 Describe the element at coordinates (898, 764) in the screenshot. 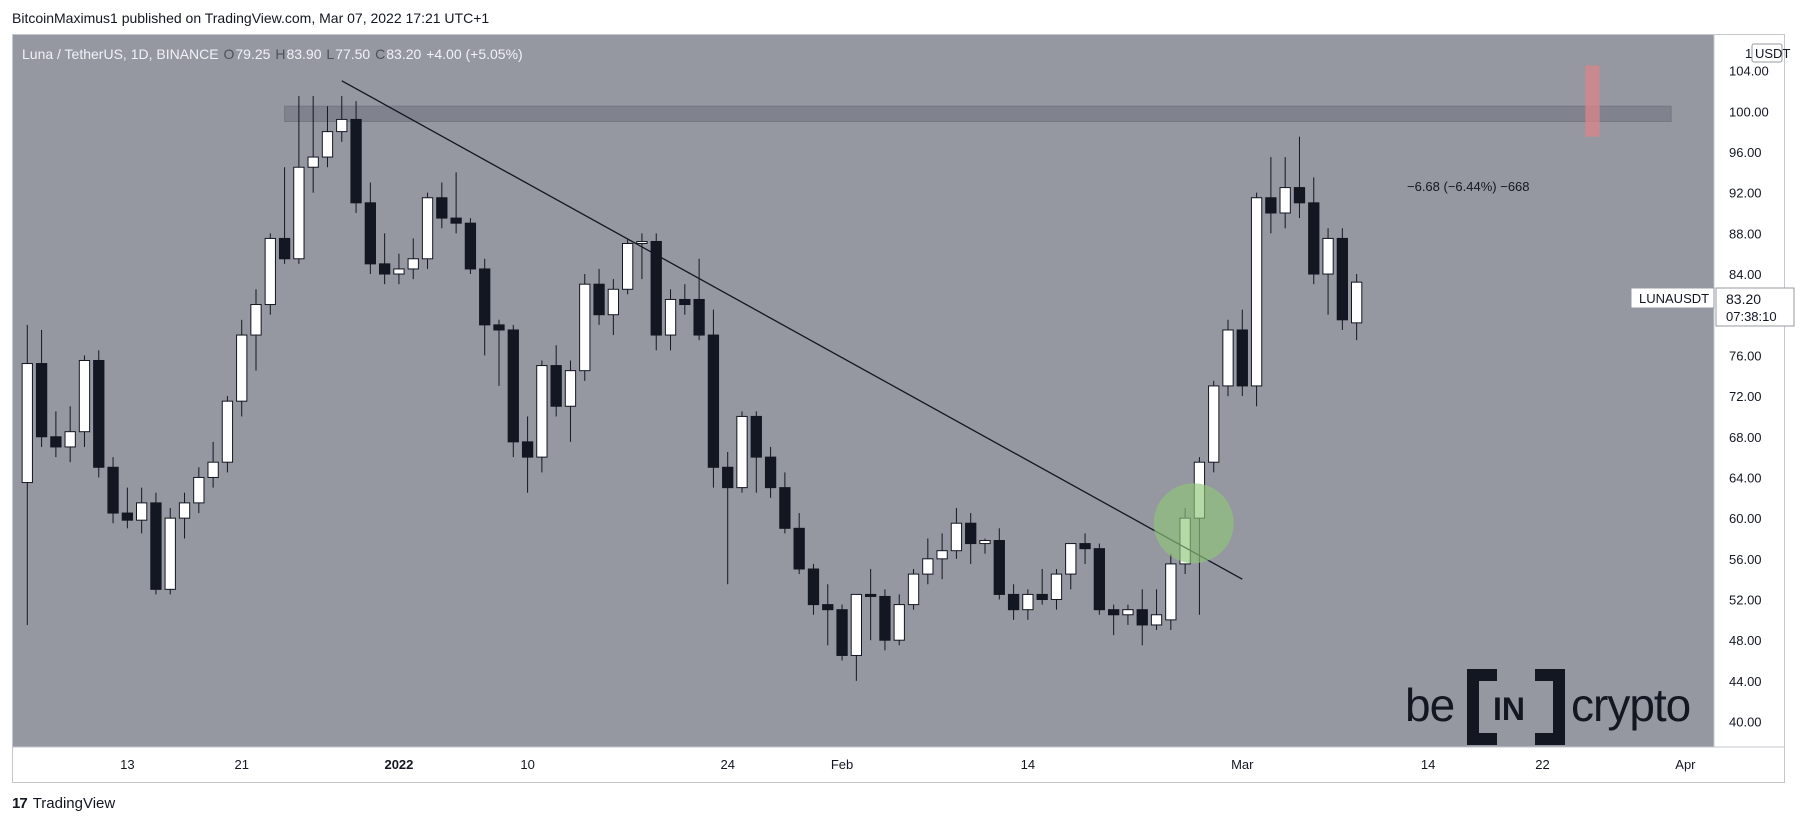

I see `time-axis` at that location.